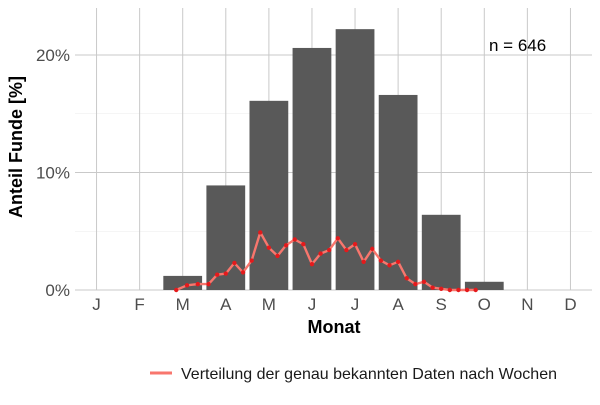 This screenshot has height=405, width=600. What do you see at coordinates (527, 304) in the screenshot?
I see `x-tick-label: N` at bounding box center [527, 304].